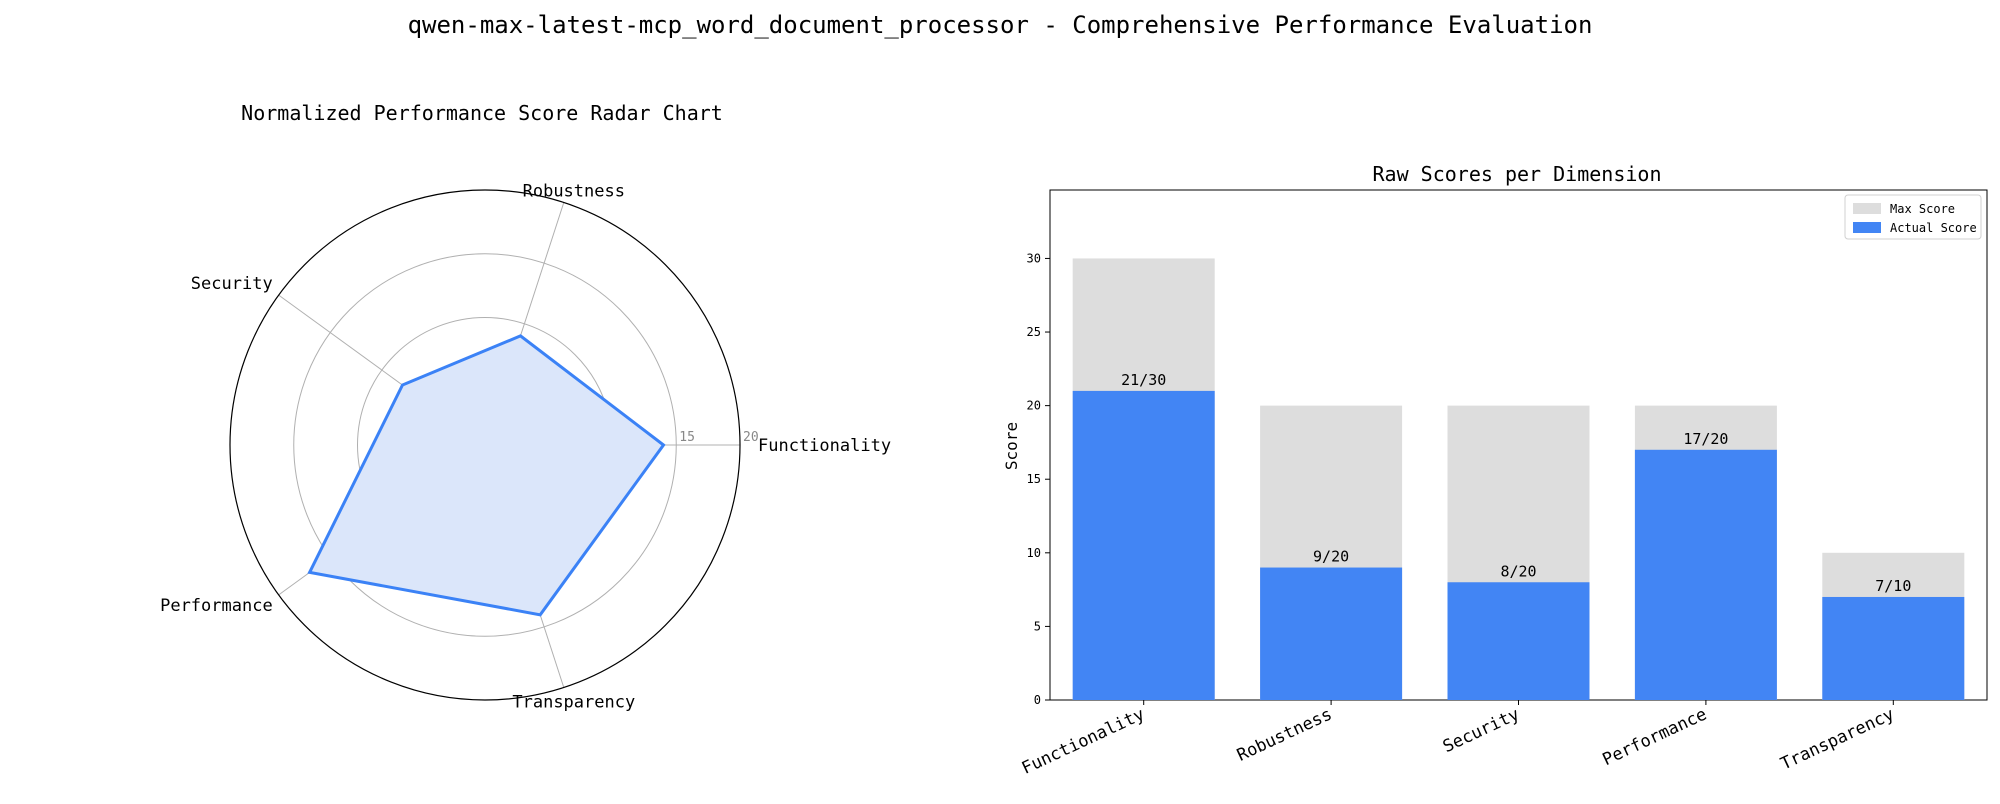 This screenshot has width=2000, height=804. I want to click on radar-area-fill, so click(486, 475).